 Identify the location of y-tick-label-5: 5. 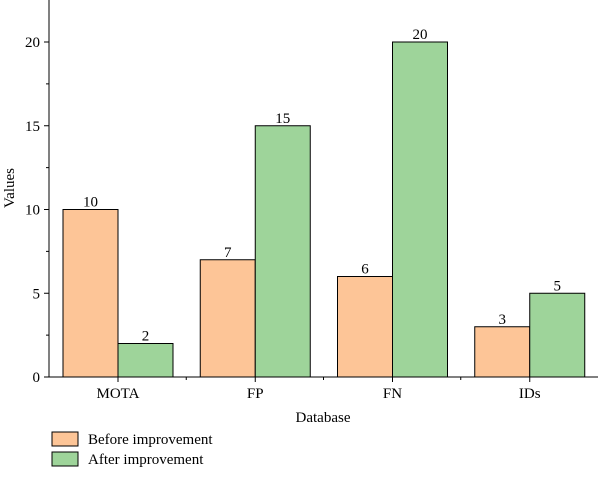
(37, 294).